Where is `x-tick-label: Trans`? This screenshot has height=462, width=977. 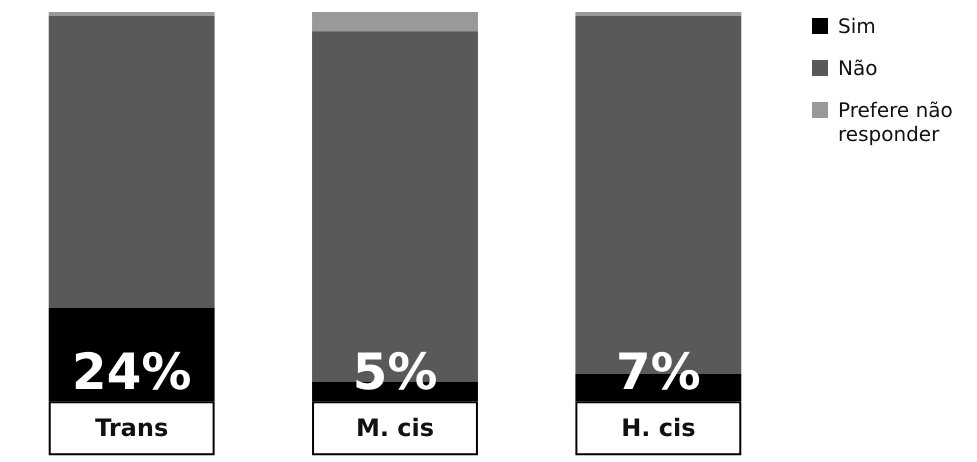
x-tick-label: Trans is located at coordinates (131, 428).